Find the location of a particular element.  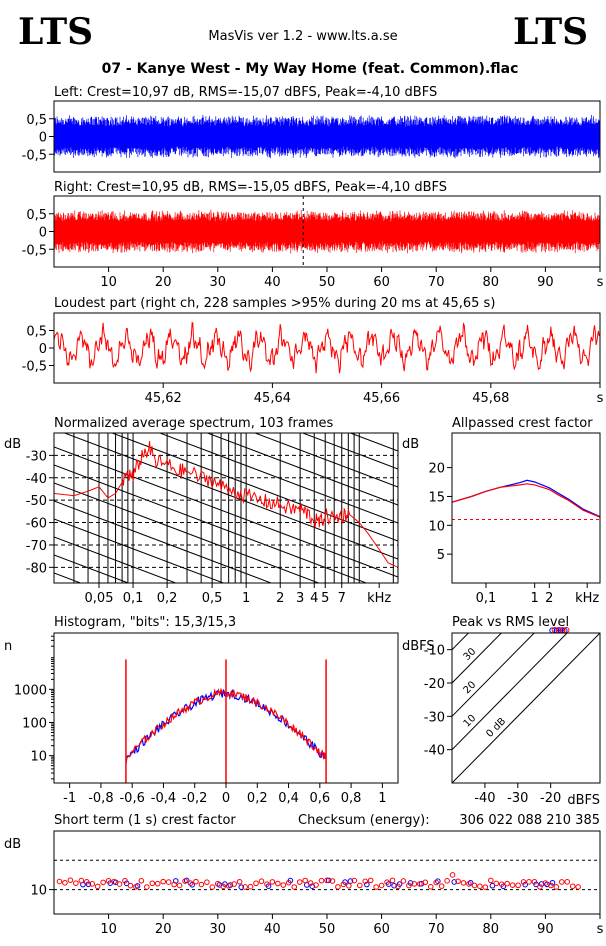

spectrum-series-line is located at coordinates (225, 504).